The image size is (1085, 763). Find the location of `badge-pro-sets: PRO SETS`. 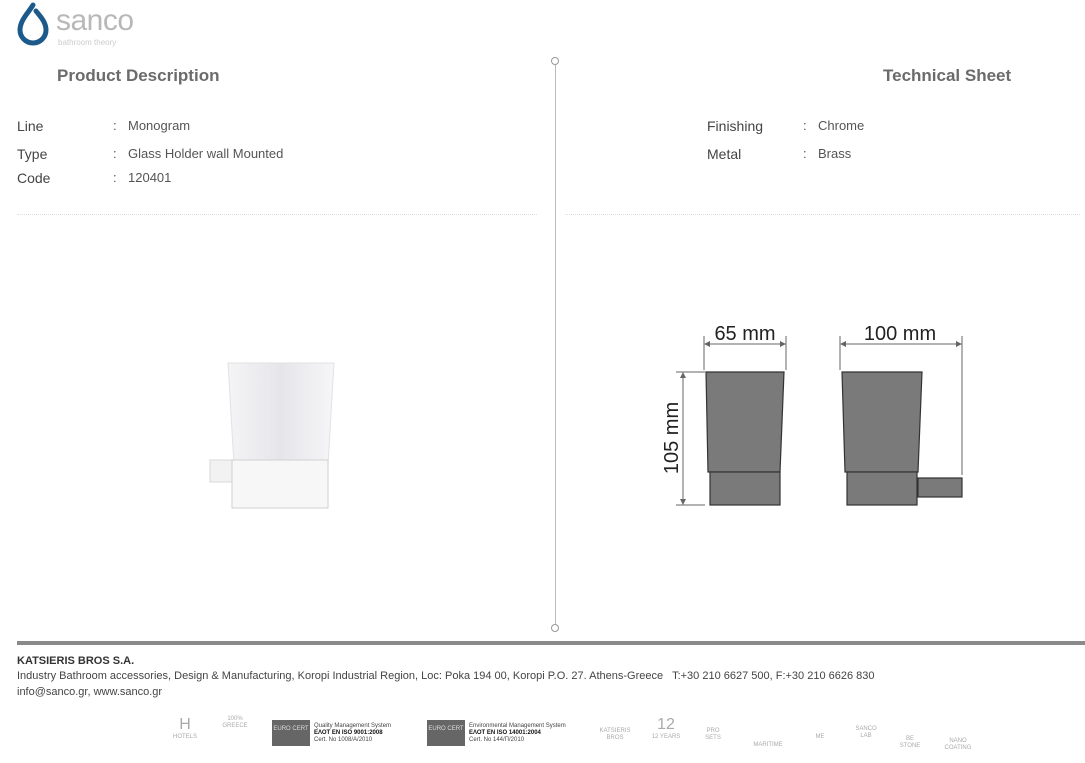

badge-pro-sets: PRO SETS is located at coordinates (713, 734).